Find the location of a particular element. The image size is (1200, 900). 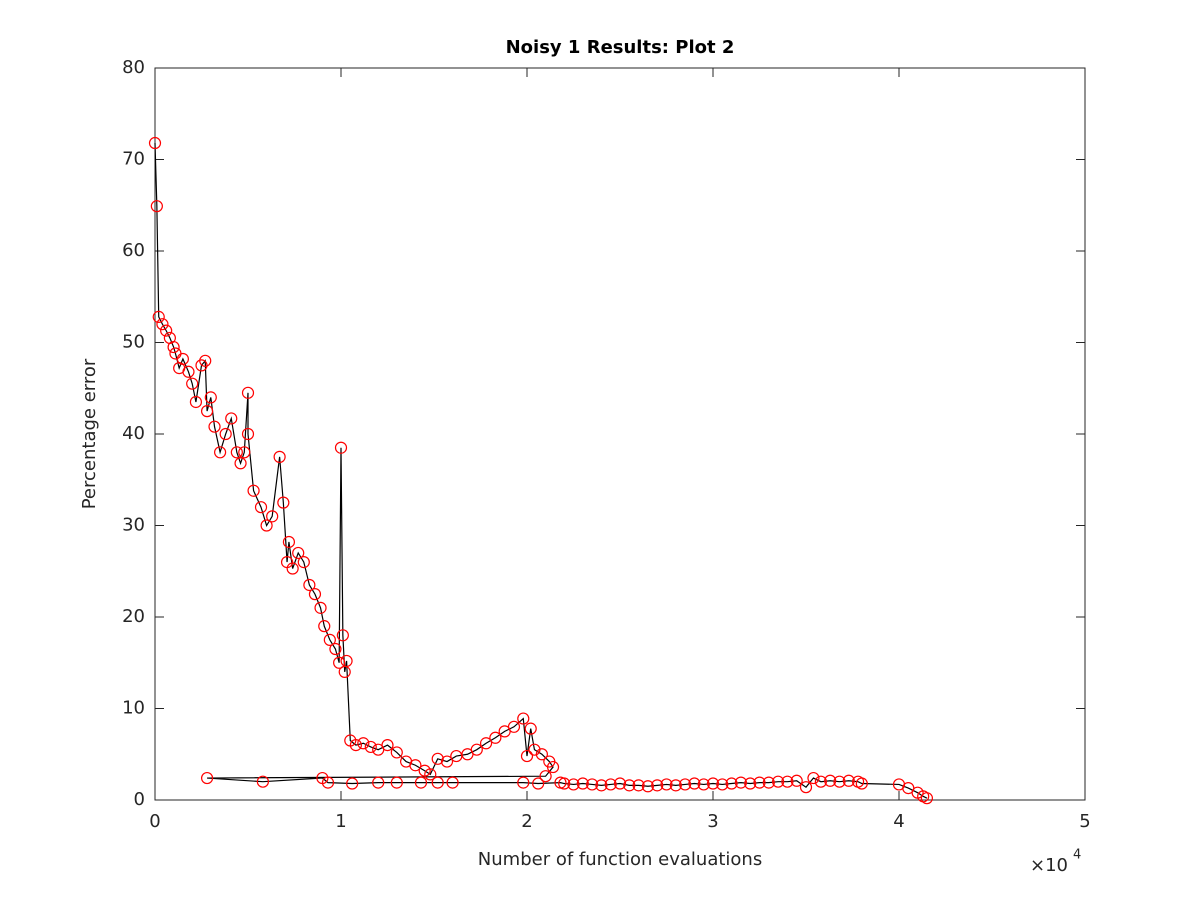

x-multiplier: ×10 is located at coordinates (1049, 865).